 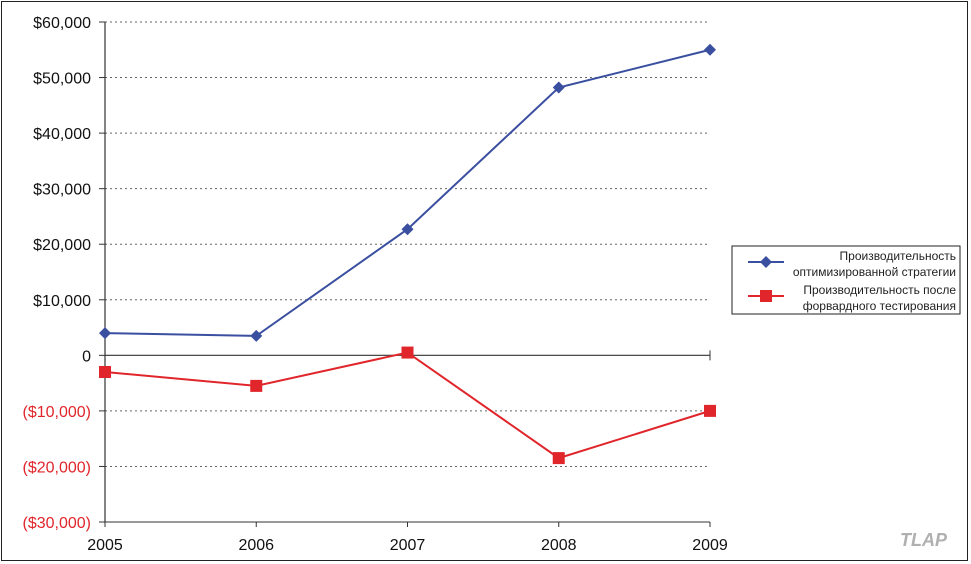 I want to click on legend-label-line: Производительность, so click(x=898, y=256).